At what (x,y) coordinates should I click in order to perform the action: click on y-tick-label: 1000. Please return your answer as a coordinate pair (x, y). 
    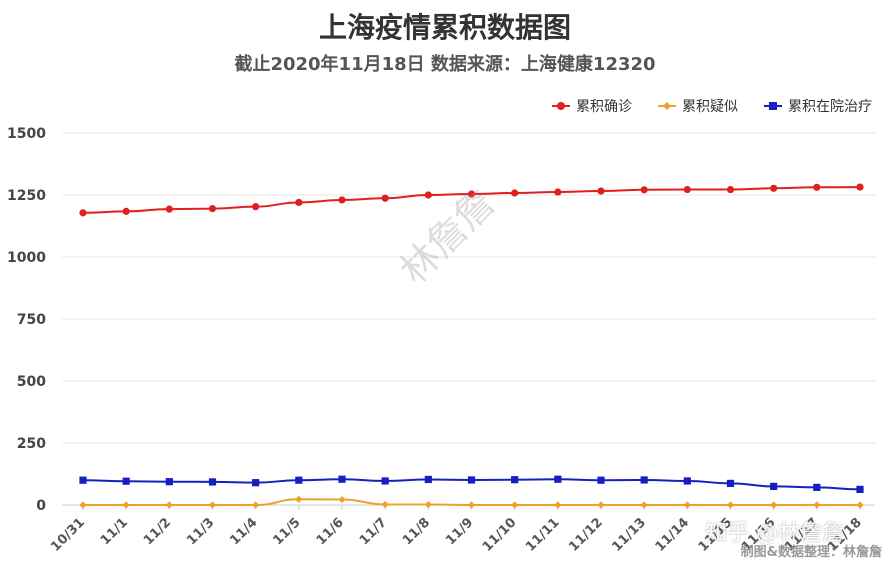
    Looking at the image, I should click on (26, 258).